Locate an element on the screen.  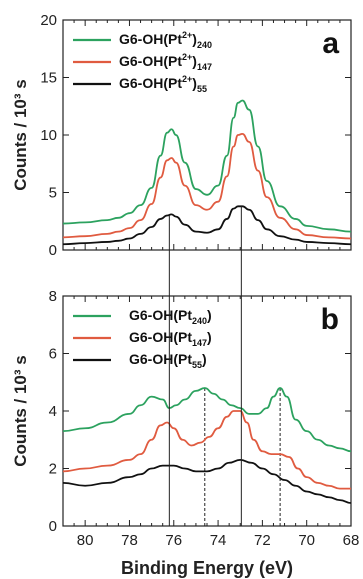
x-tick-label: 80 is located at coordinates (85, 540).